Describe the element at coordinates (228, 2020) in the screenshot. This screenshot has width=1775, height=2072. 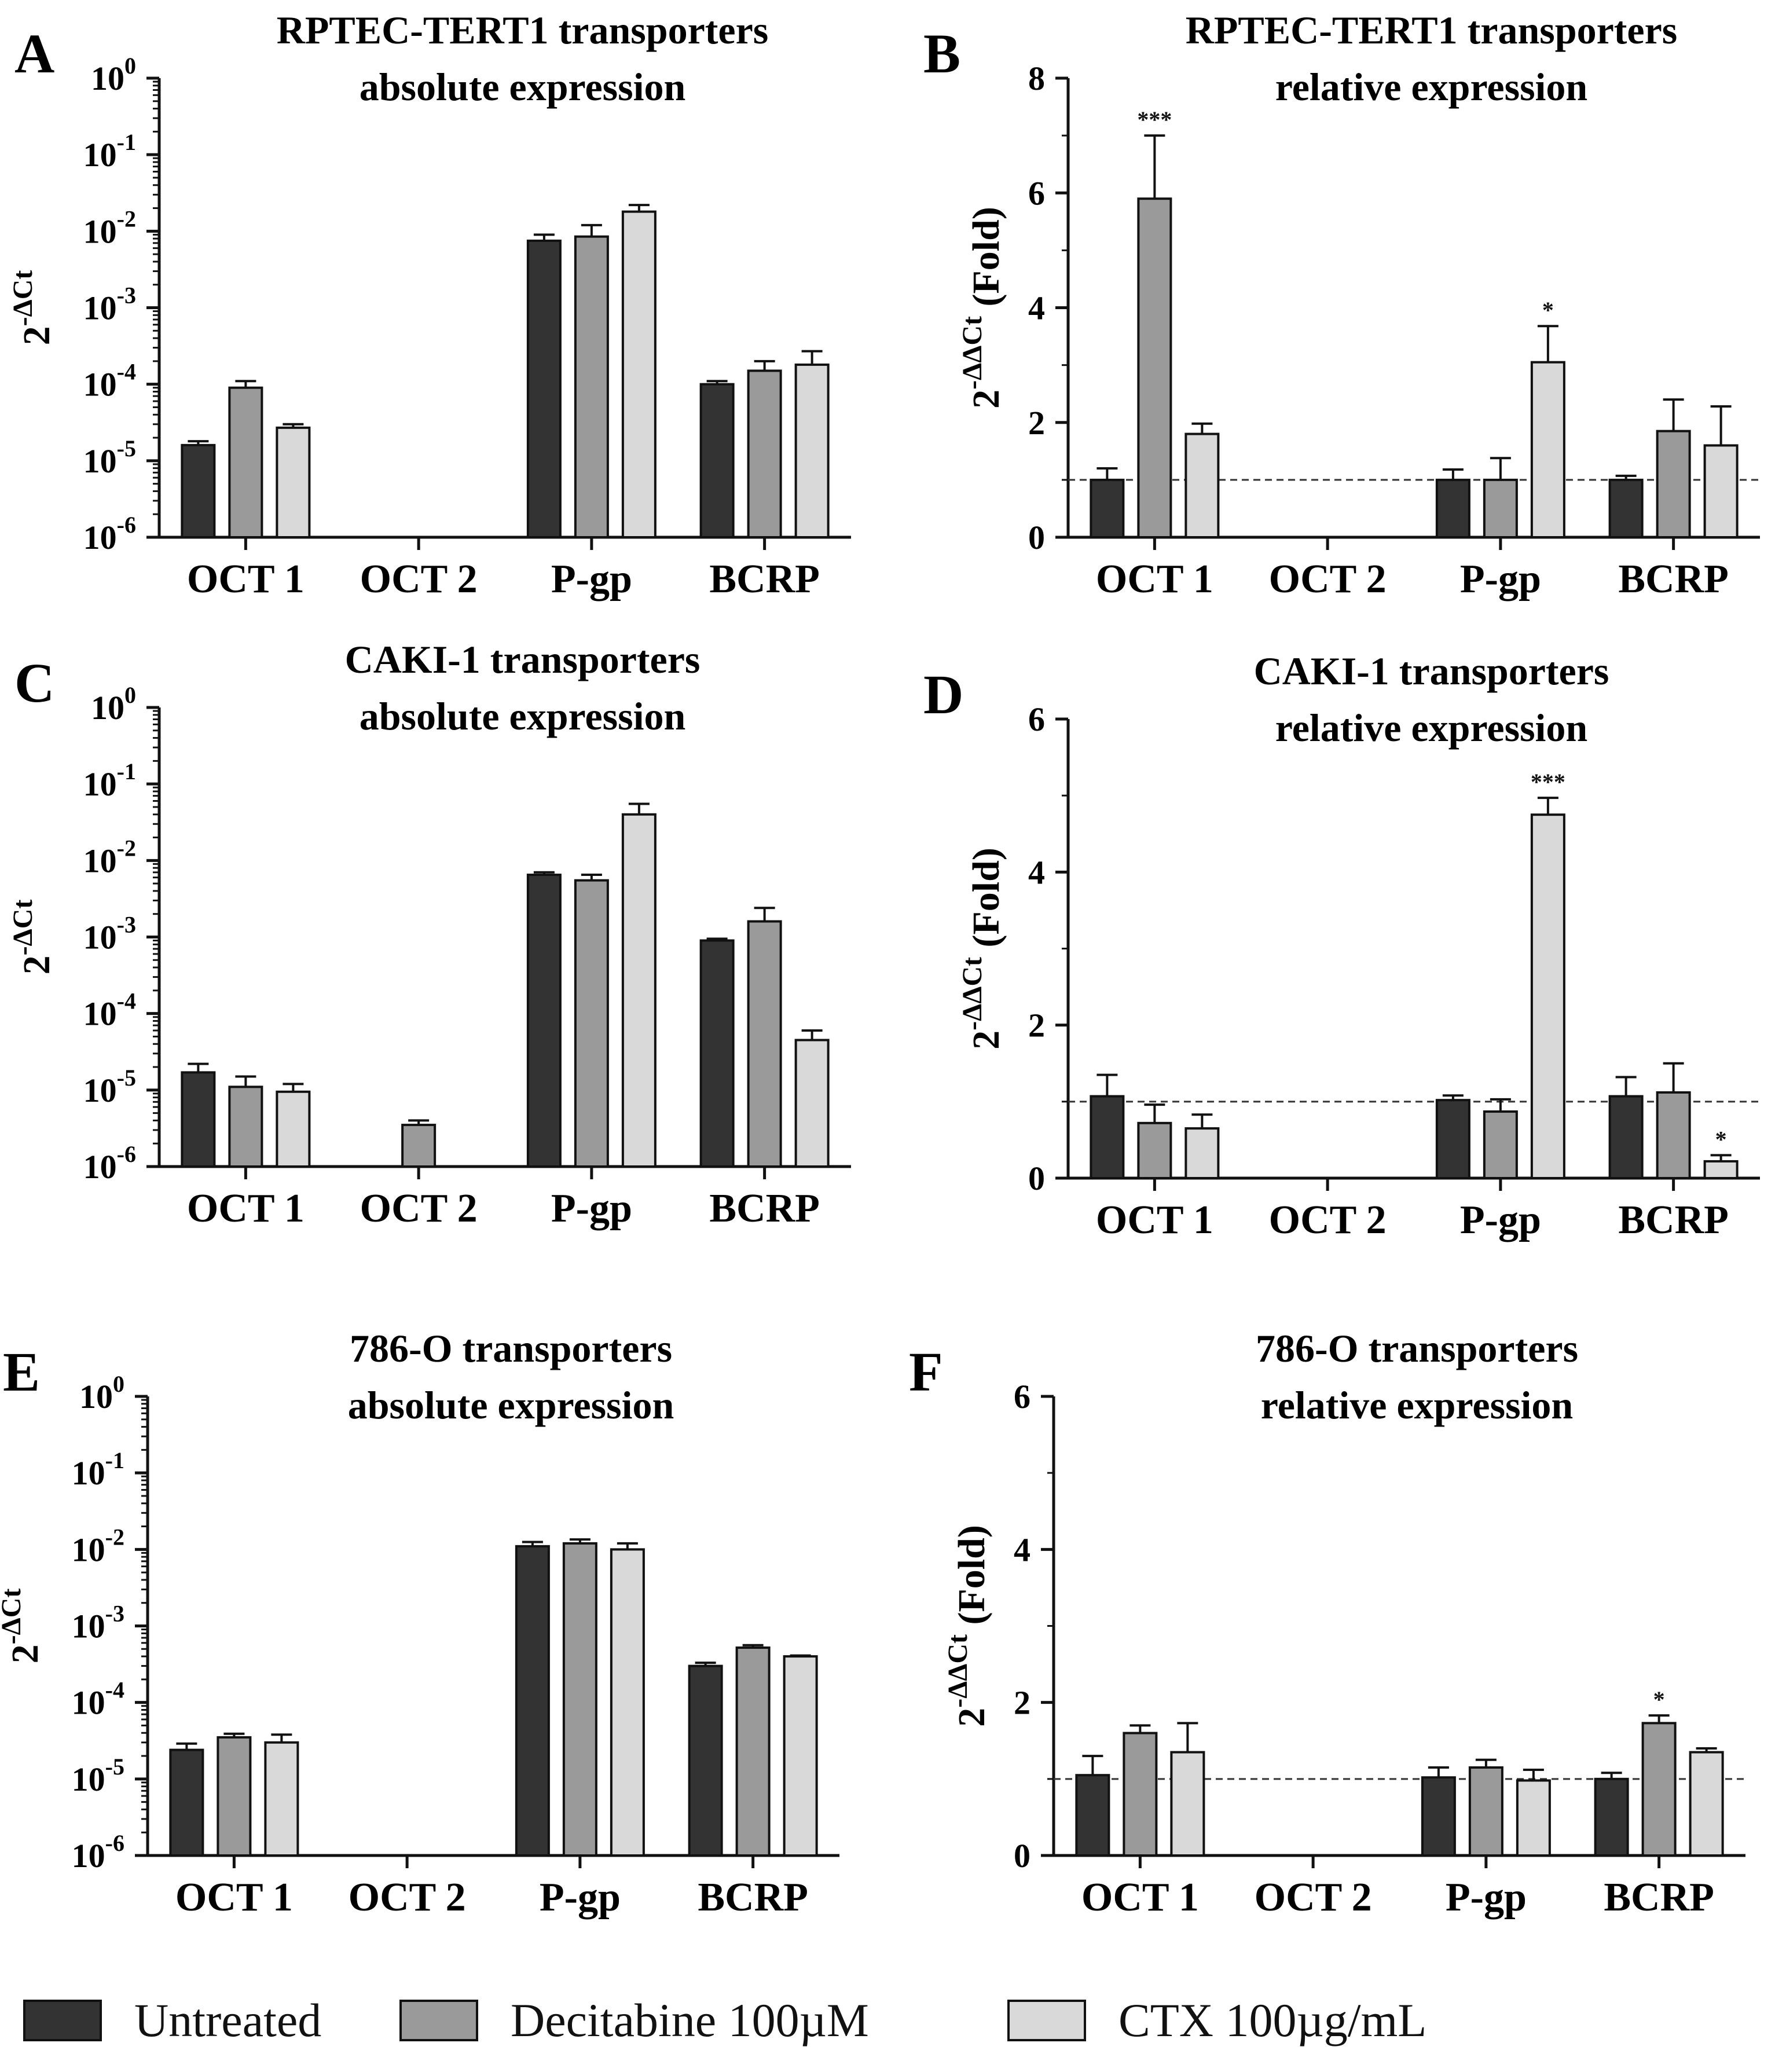
I see `legend-label-untreated: Untreated` at that location.